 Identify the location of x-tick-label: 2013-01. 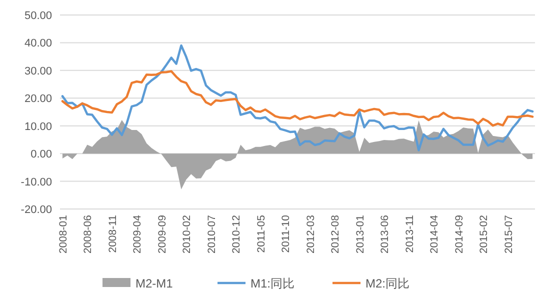
(360, 234).